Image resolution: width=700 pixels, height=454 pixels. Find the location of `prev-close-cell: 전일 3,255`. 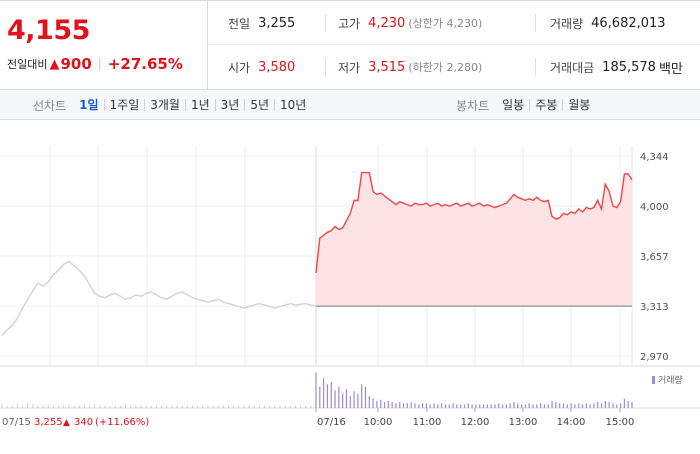

prev-close-cell: 전일 3,255 is located at coordinates (261, 23).